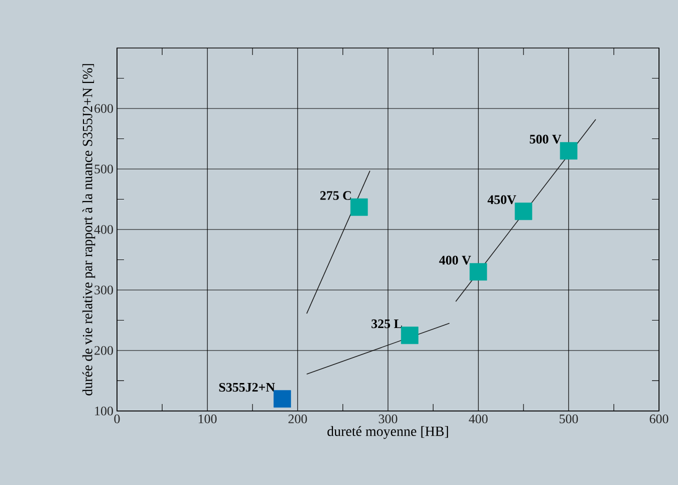 This screenshot has height=485, width=678. What do you see at coordinates (569, 419) in the screenshot?
I see `x-tick-label: 500` at bounding box center [569, 419].